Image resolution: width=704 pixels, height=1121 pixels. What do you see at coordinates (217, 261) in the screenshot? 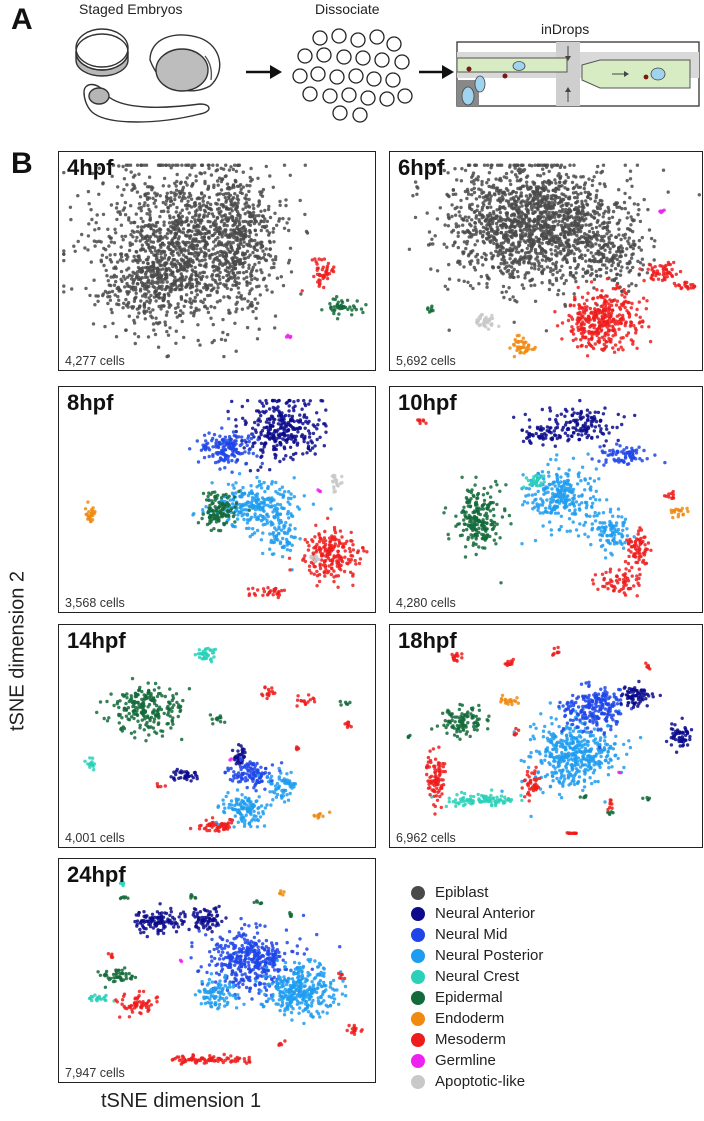
I see `tsne-panel-4hpf: 4hpf 4,277 cells` at bounding box center [217, 261].